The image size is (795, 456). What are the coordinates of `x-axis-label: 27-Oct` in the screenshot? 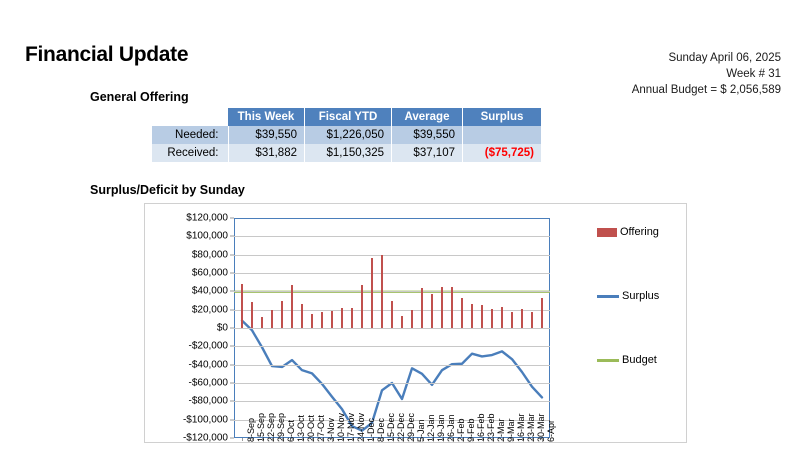 It's located at (320, 428).